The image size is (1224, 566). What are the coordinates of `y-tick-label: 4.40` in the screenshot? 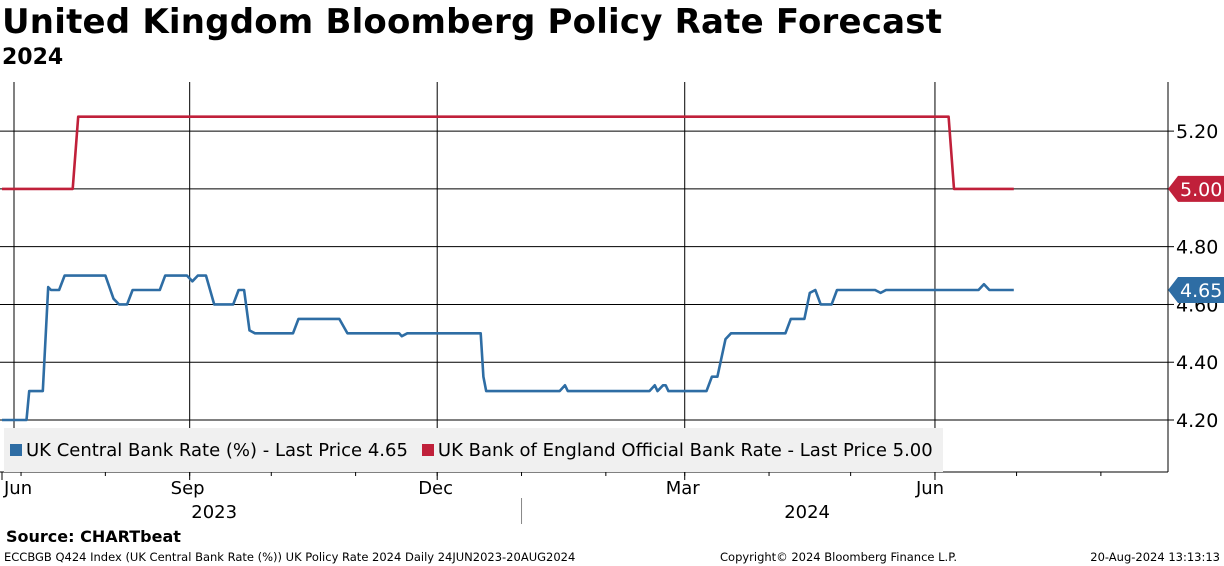 It's located at (1197, 363).